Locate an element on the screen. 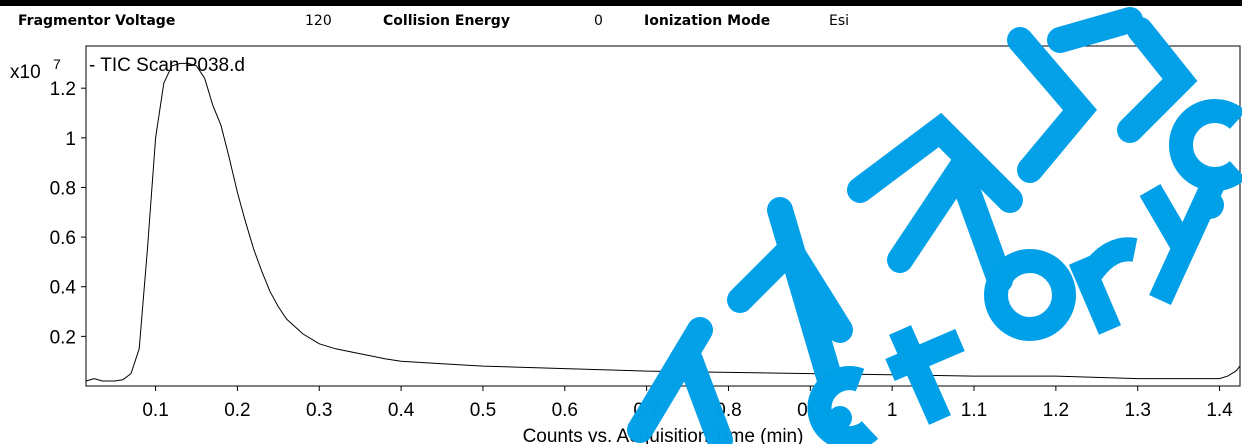 This screenshot has height=444, width=1242. x-axis-ticks: 0.1 0.2 0.3 0.4 0.5 0.6 0.7 0.8 0.9 1 1.1 1.2 1.3 1.4 is located at coordinates (687, 403).